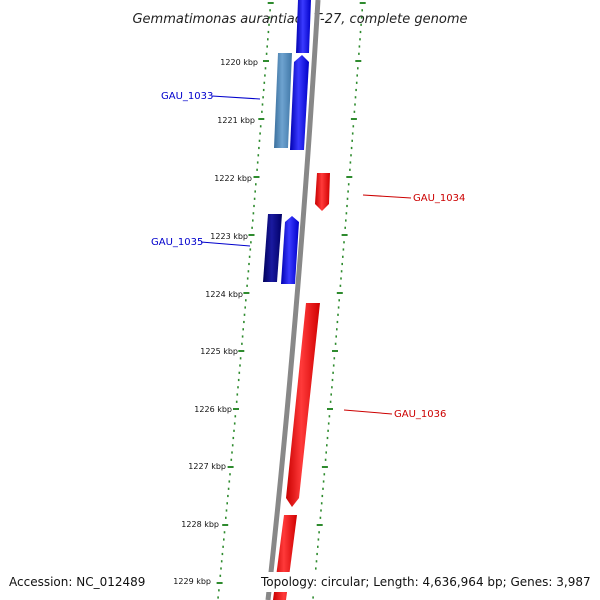 Image resolution: width=600 pixels, height=600 pixels. What do you see at coordinates (303, 26) in the screenshot?
I see `gene-forward-top` at bounding box center [303, 26].